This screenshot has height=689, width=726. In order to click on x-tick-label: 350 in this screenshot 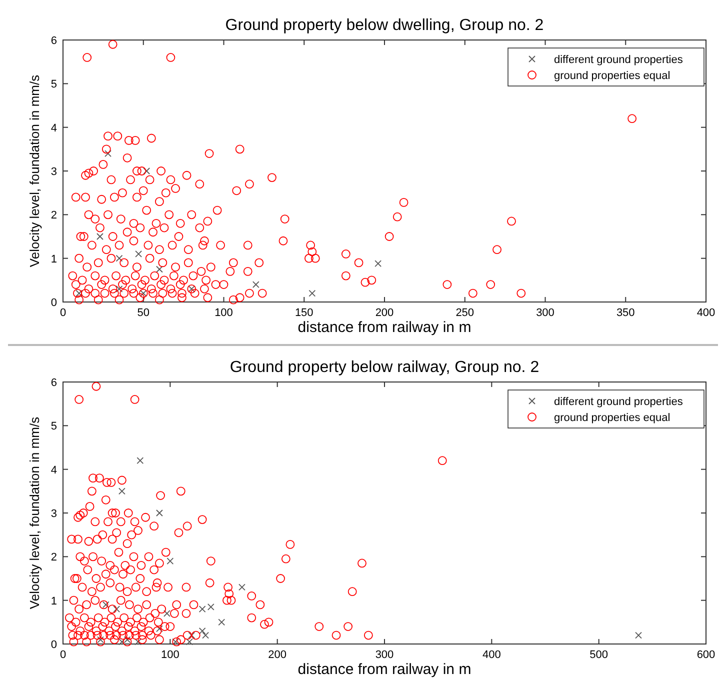, I will do `click(625, 313)`.